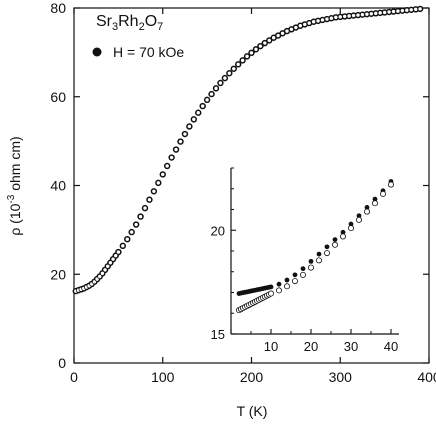 The image size is (436, 428). Describe the element at coordinates (58, 186) in the screenshot. I see `y-tick-label: 40` at that location.